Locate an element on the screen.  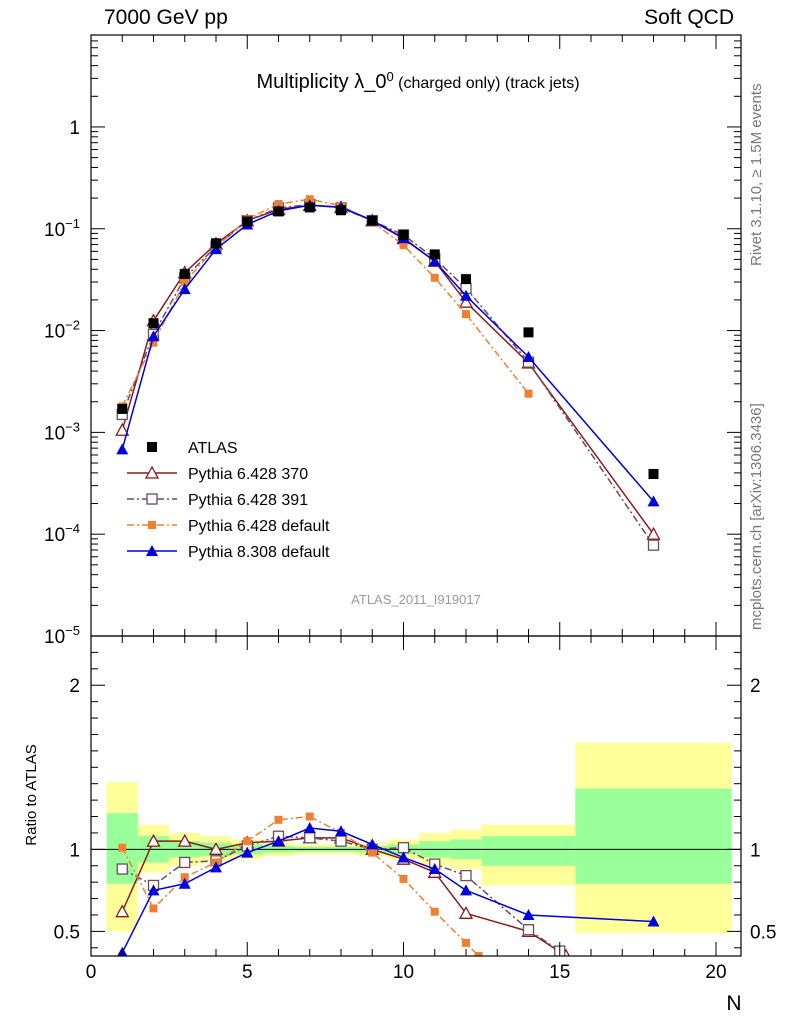
header-right-label: Soft QCD is located at coordinates (689, 17).